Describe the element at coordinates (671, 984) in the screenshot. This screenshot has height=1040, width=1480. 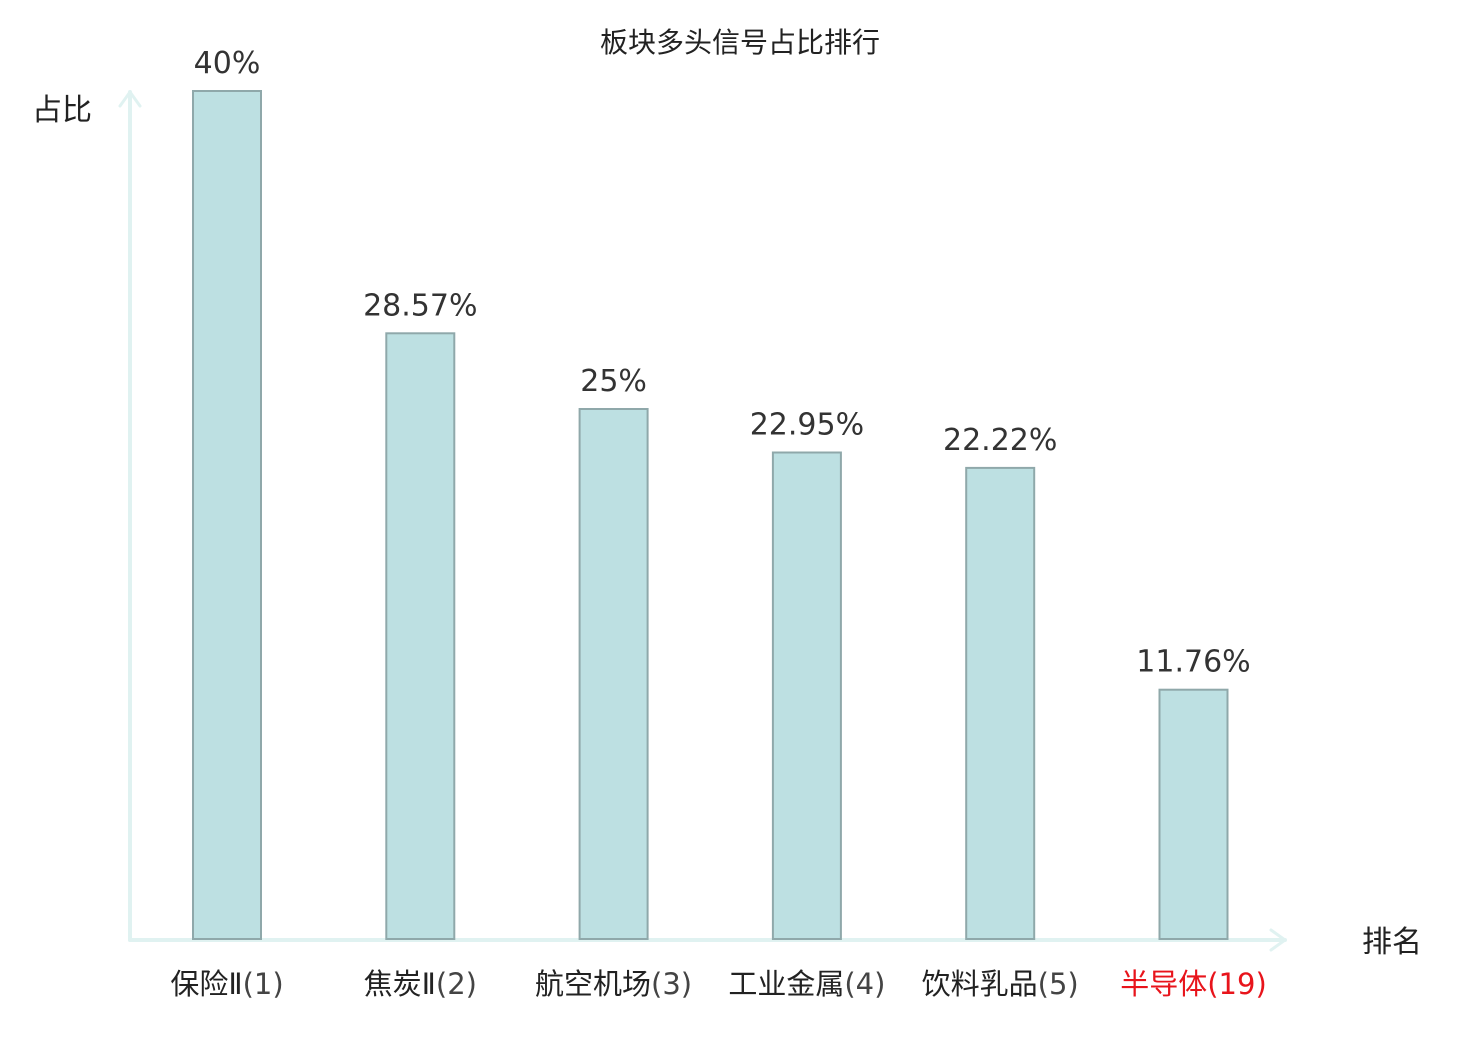
I see `category-rank: (3)` at that location.